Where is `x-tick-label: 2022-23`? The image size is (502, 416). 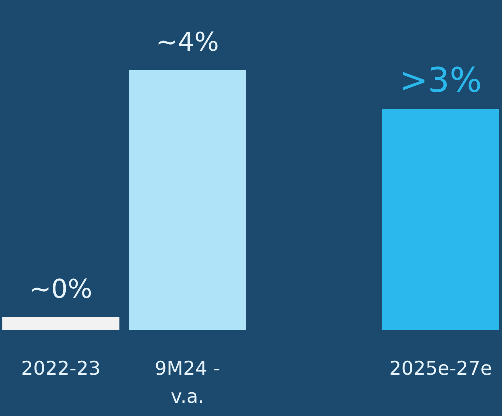
x-tick-label: 2022-23 is located at coordinates (61, 369).